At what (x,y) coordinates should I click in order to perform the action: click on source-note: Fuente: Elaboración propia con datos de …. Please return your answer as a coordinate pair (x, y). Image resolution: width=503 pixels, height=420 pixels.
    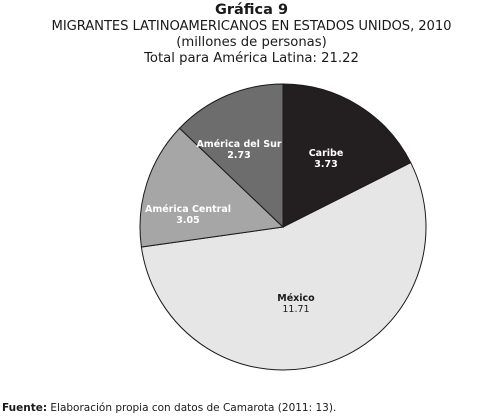
    Looking at the image, I should click on (169, 408).